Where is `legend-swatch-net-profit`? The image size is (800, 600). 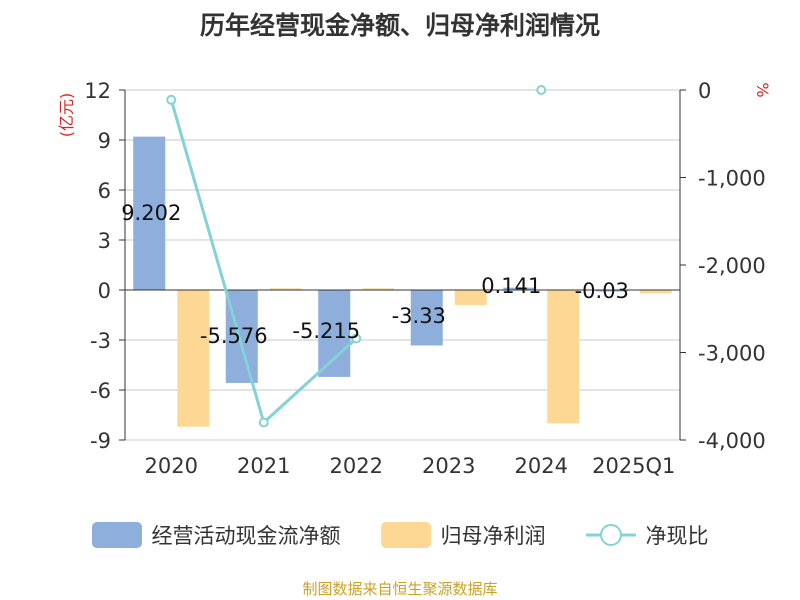 legend-swatch-net-profit is located at coordinates (405, 535).